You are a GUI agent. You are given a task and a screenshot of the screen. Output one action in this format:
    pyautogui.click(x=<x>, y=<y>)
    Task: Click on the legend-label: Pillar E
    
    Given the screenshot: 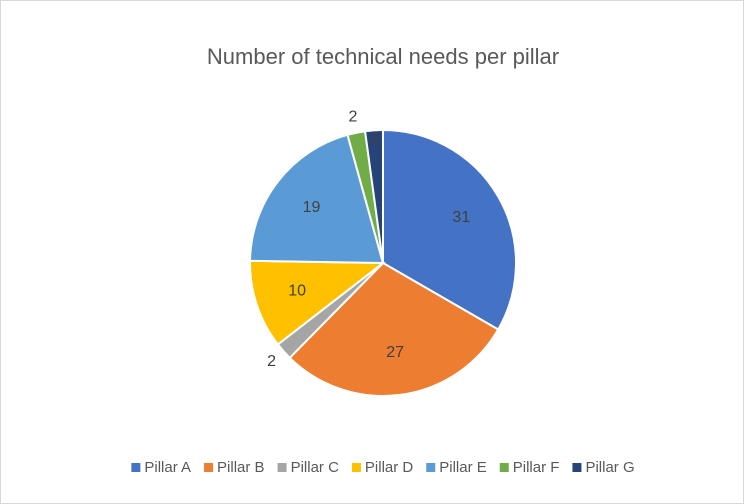 What is the action you would take?
    pyautogui.click(x=463, y=467)
    